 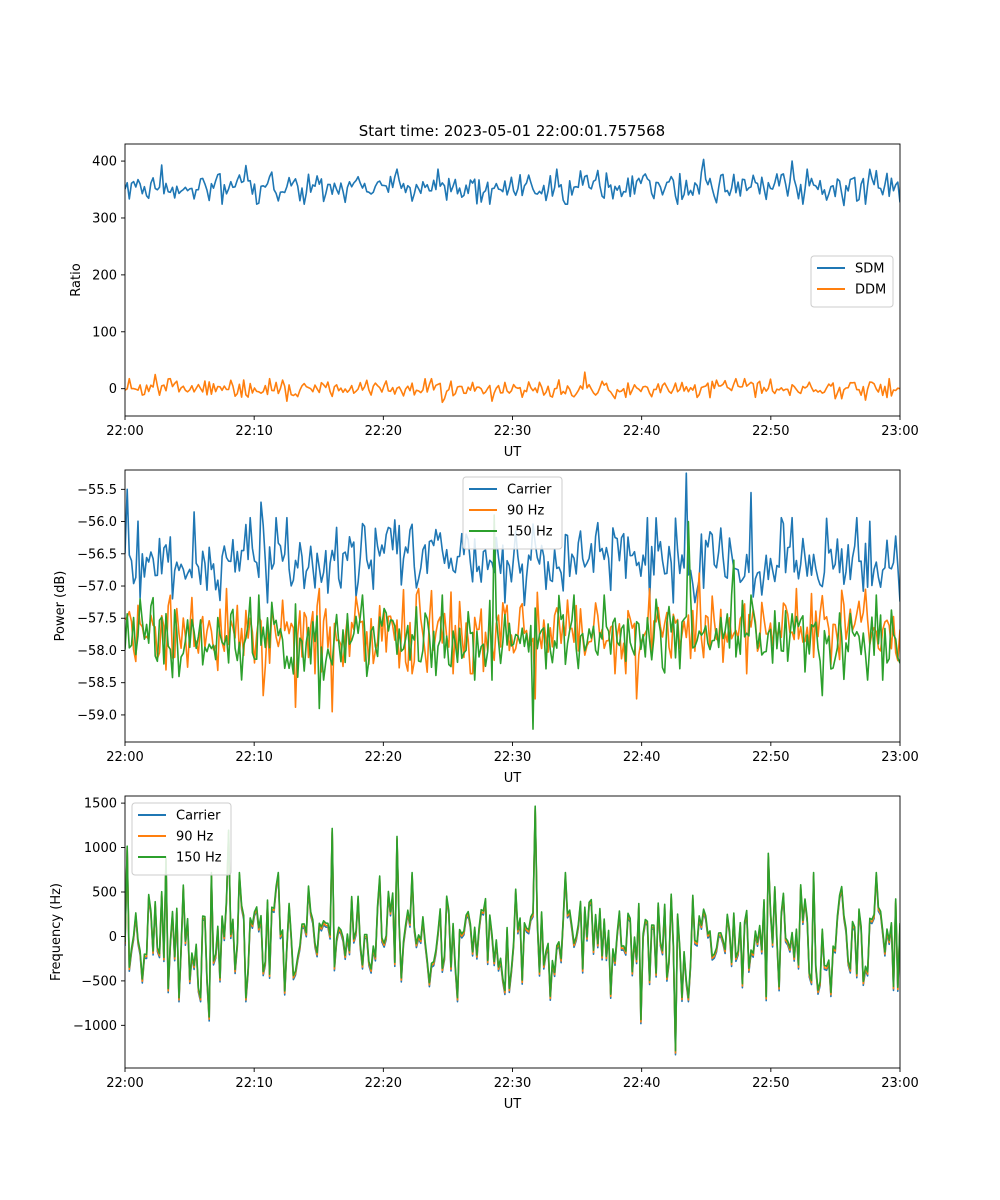 What do you see at coordinates (100, 848) in the screenshot?
I see `y-tick-label: 1000` at bounding box center [100, 848].